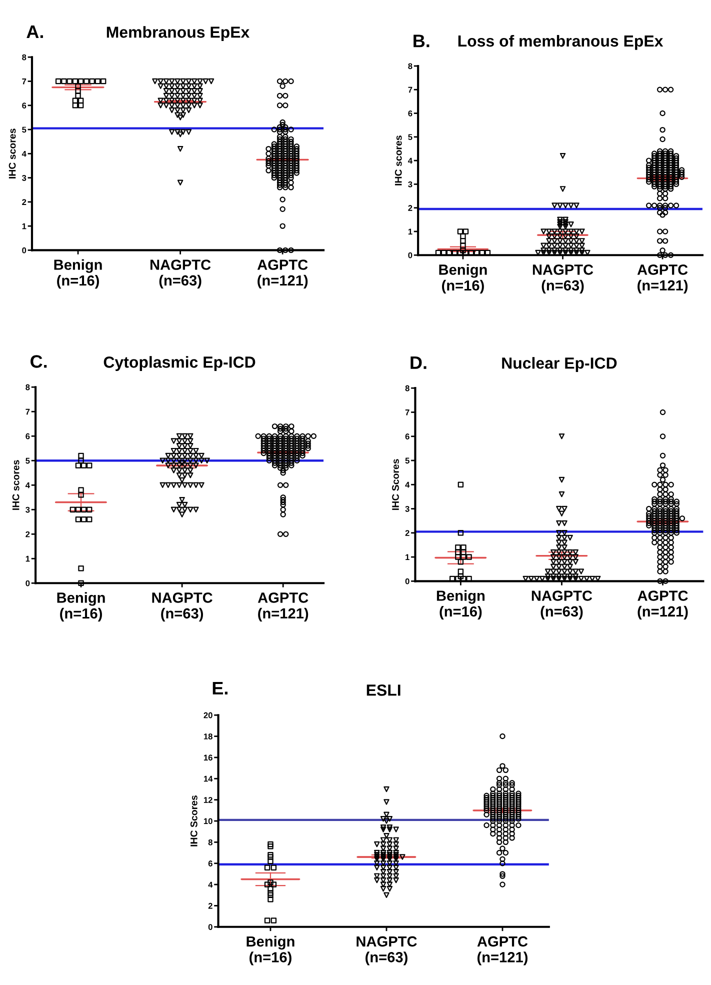  Describe the element at coordinates (34, 32) in the screenshot. I see `text: A.` at that location.